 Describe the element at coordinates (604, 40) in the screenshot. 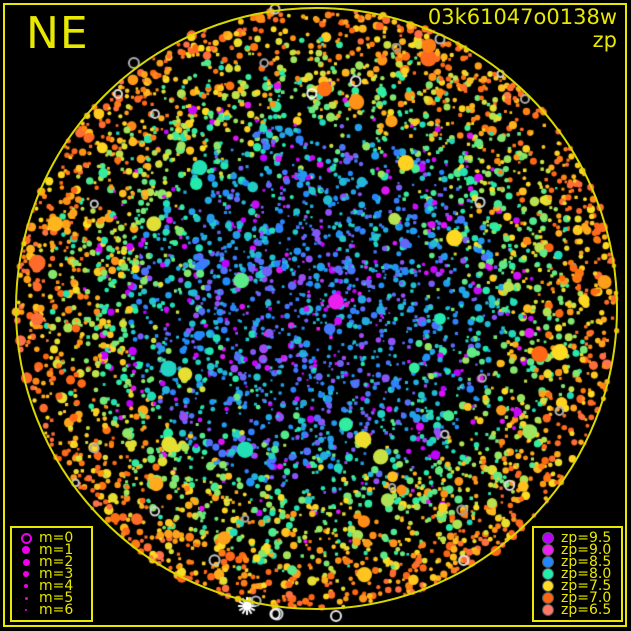

I see `color-key-label: zp` at that location.